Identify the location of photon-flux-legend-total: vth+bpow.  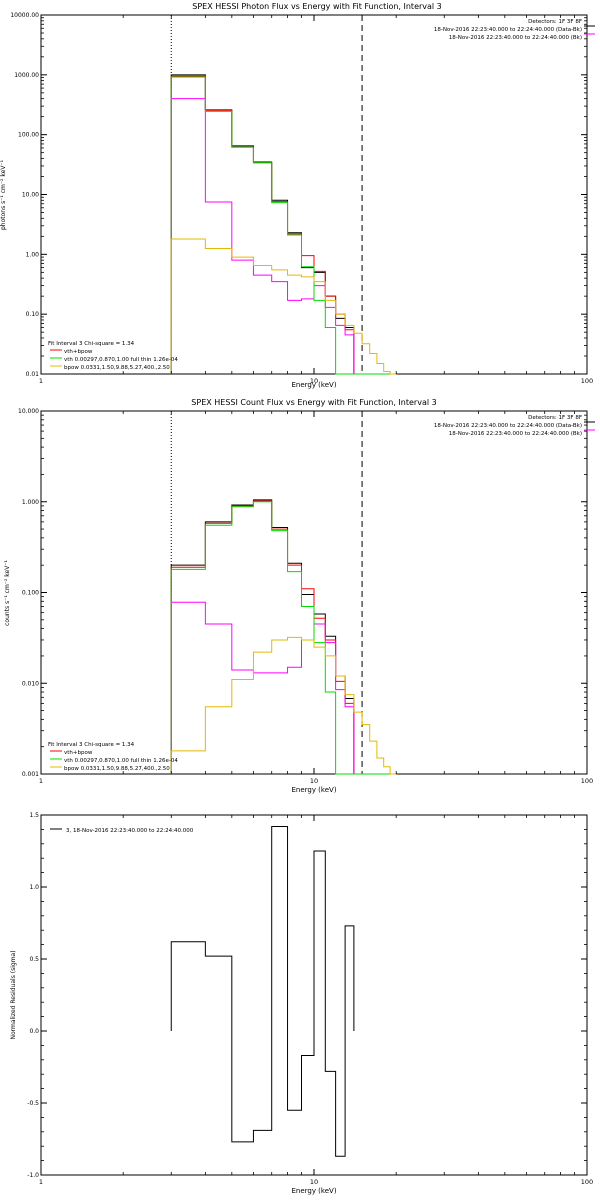
(78, 352).